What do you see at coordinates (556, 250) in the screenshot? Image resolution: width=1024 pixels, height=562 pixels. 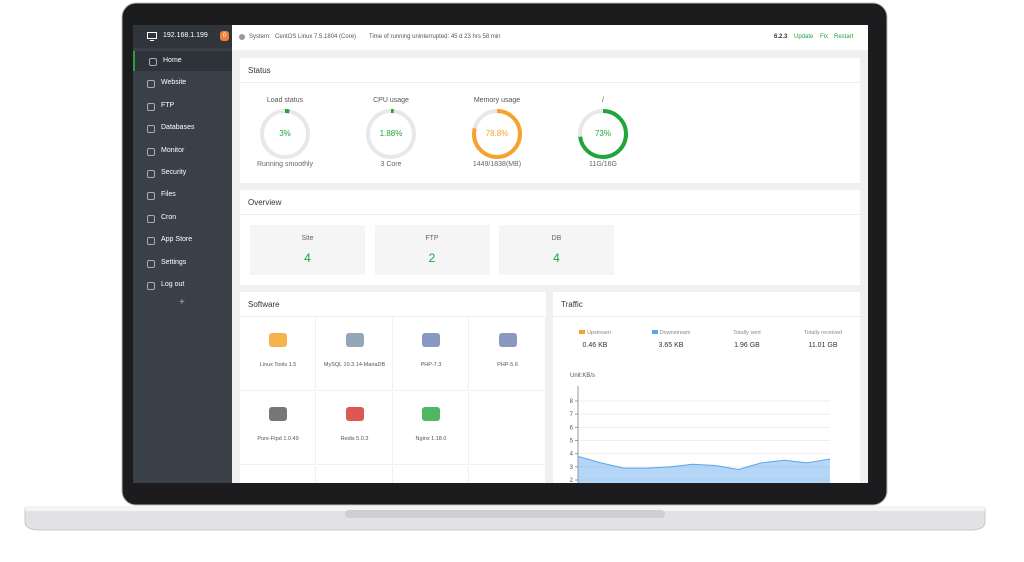 I see `overview-card: DB 4` at bounding box center [556, 250].